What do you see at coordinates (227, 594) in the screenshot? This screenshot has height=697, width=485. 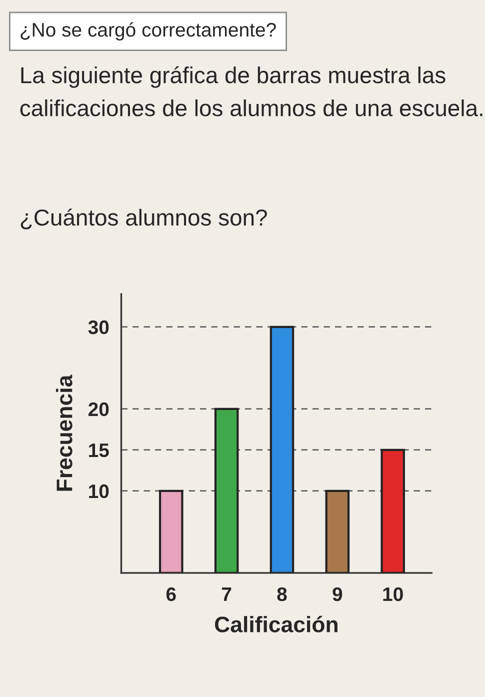 I see `x-tick-label: 7` at bounding box center [227, 594].